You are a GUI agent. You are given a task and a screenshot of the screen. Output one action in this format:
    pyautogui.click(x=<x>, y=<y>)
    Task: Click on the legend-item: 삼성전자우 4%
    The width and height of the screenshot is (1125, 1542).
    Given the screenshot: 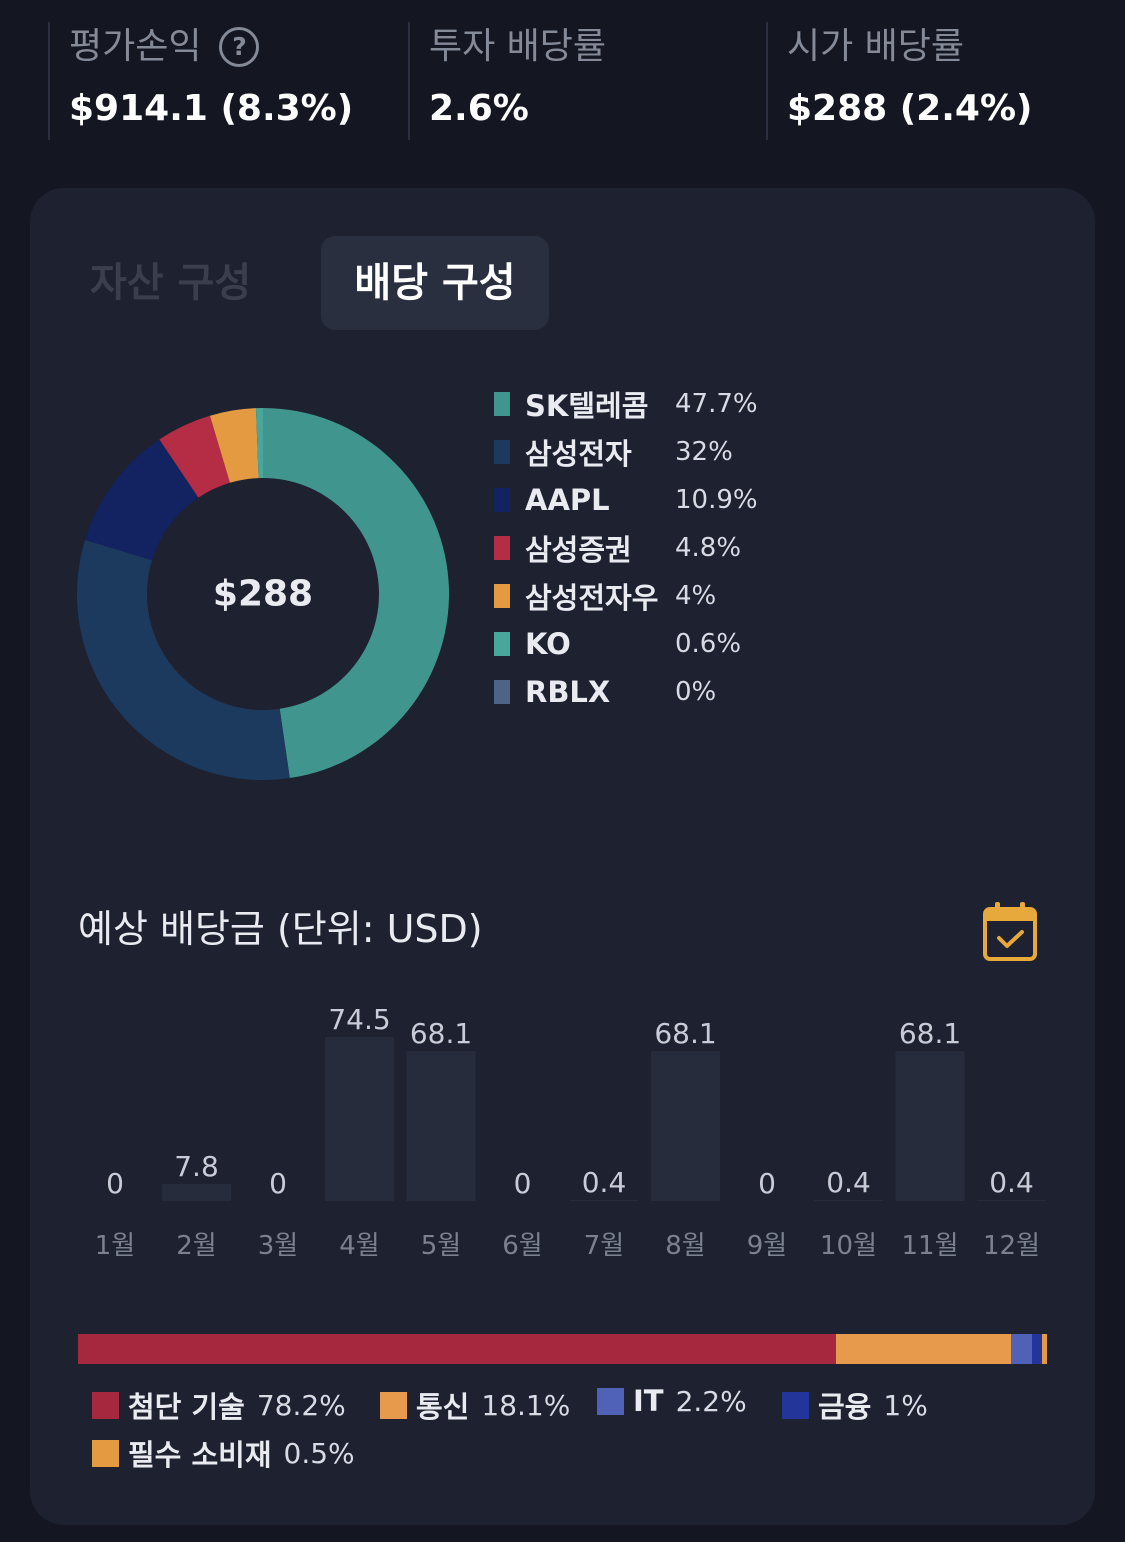 What is the action you would take?
    pyautogui.click(x=626, y=596)
    